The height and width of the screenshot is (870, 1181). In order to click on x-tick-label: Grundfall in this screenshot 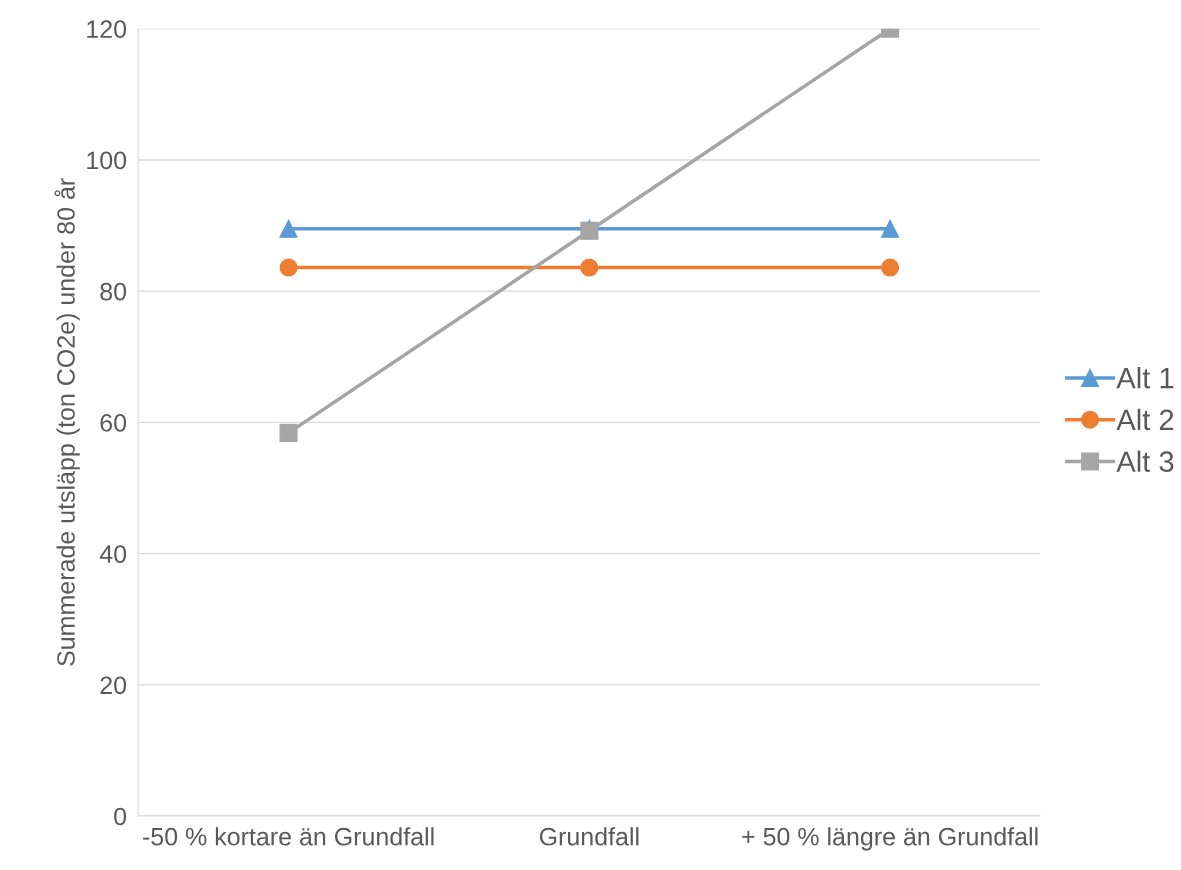, I will do `click(589, 836)`.